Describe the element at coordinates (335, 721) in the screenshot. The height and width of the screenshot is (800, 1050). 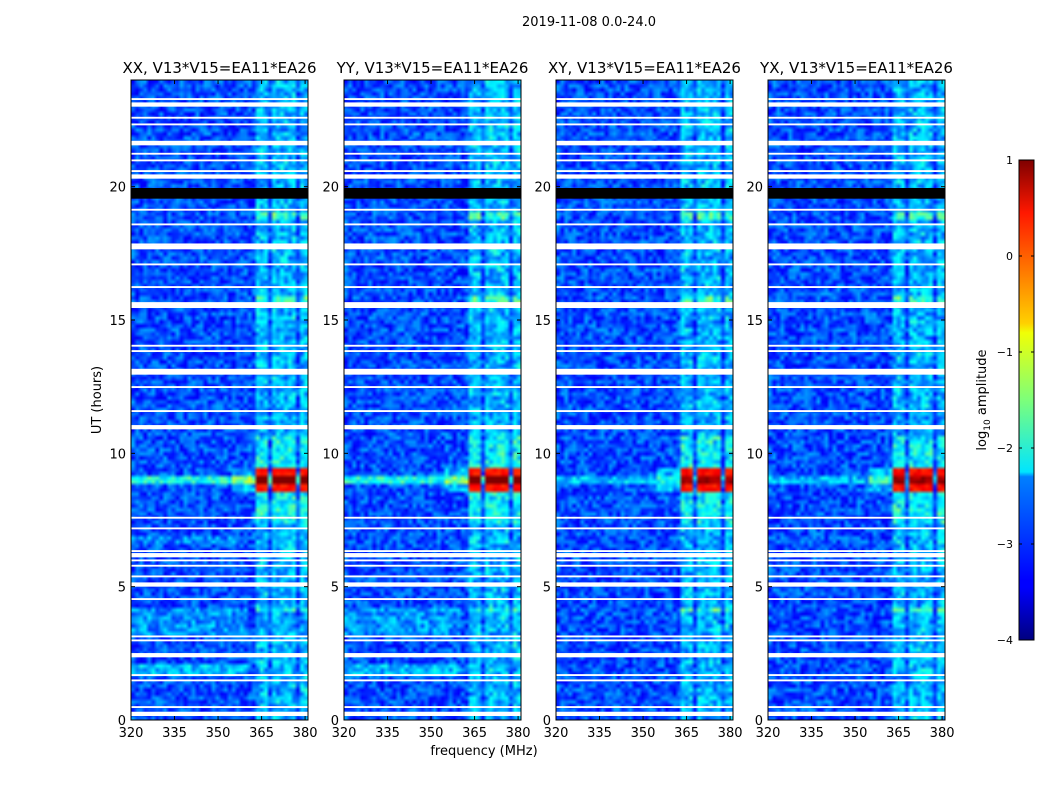
I see `y-tick-label: 0` at that location.